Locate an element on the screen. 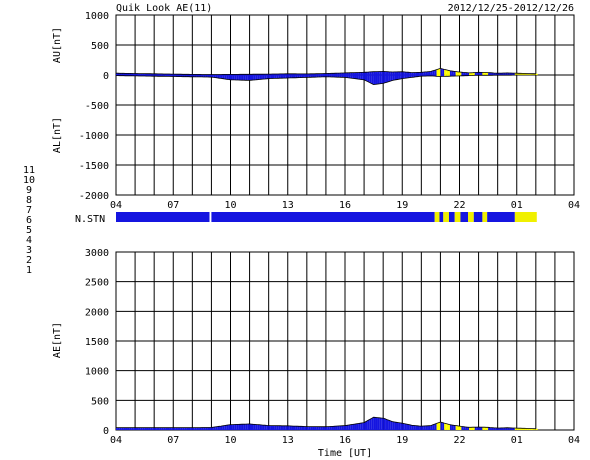  chart-title: Quik Look AE(11) is located at coordinates (164, 8).